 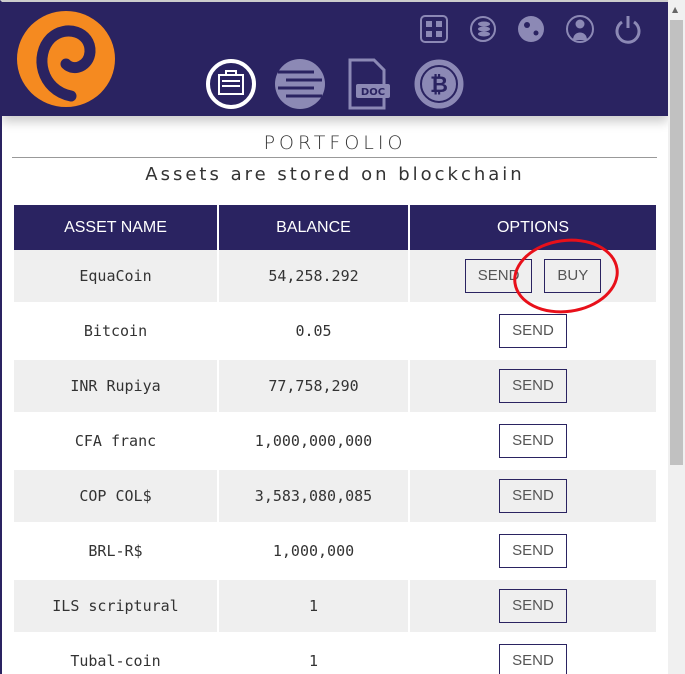 I want to click on table-row: Tubal-coin 1 SEND, so click(x=335, y=653).